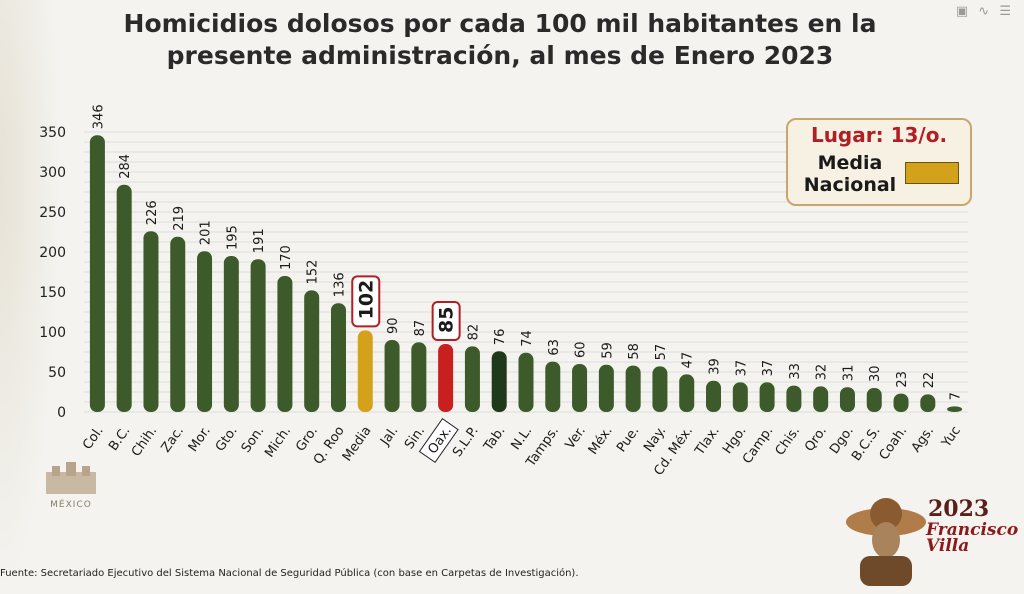 This screenshot has width=1024, height=594. I want to click on value-label-text: 7, so click(956, 396).